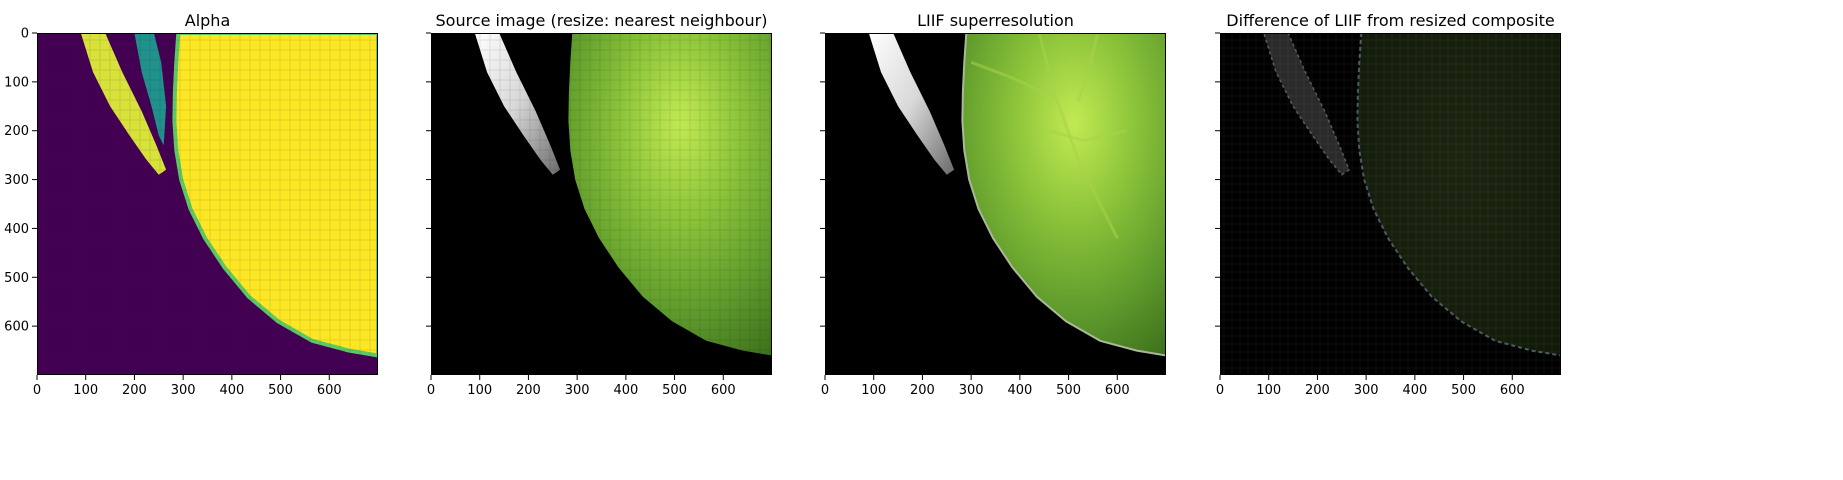  I want to click on panel-title: Source image (resize: nearest neighbour), so click(602, 20).